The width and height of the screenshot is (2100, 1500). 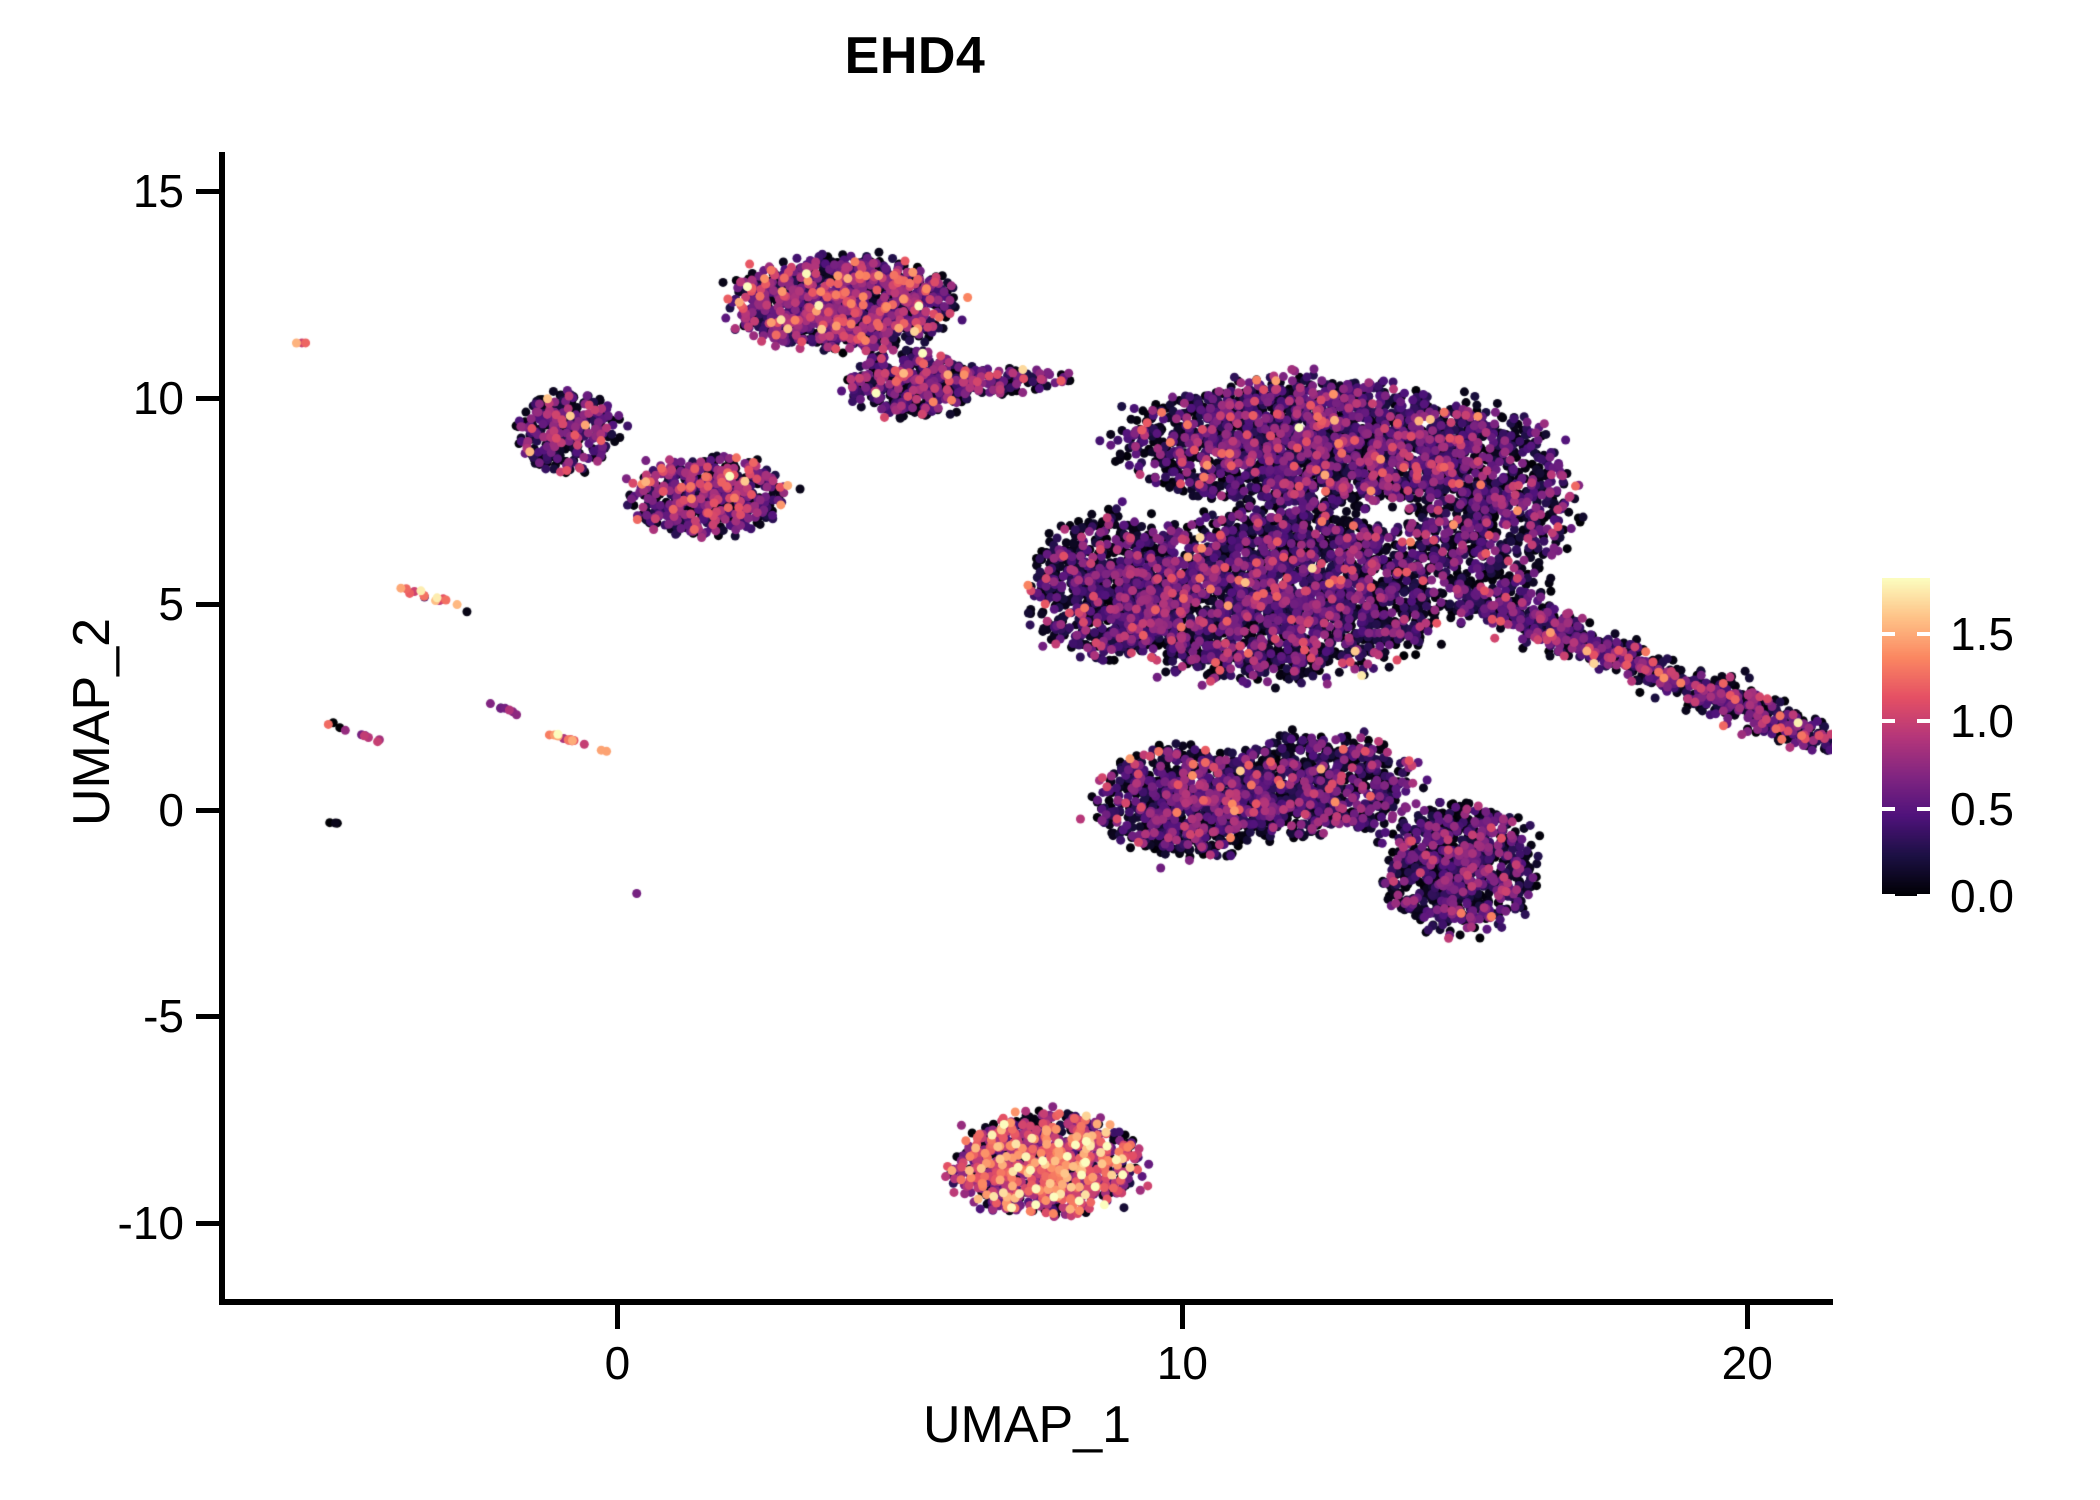 I want to click on y-tick-label: -5, so click(x=163, y=1016).